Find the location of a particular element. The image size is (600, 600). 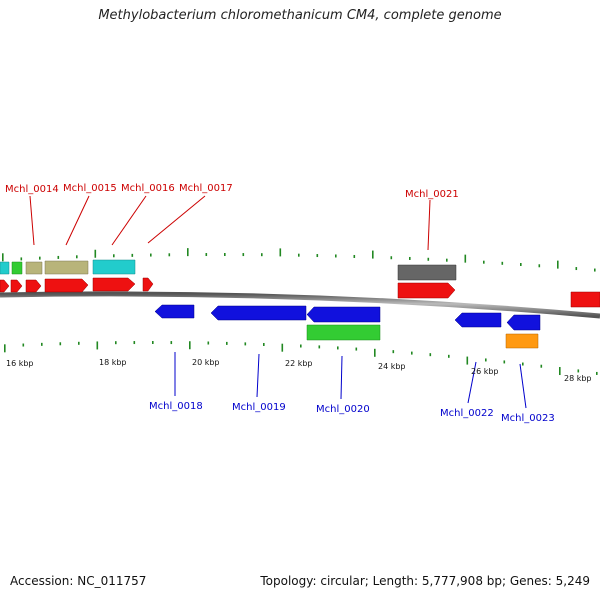

gene-label-mchl-0017: Mchl_0017 is located at coordinates (206, 188).